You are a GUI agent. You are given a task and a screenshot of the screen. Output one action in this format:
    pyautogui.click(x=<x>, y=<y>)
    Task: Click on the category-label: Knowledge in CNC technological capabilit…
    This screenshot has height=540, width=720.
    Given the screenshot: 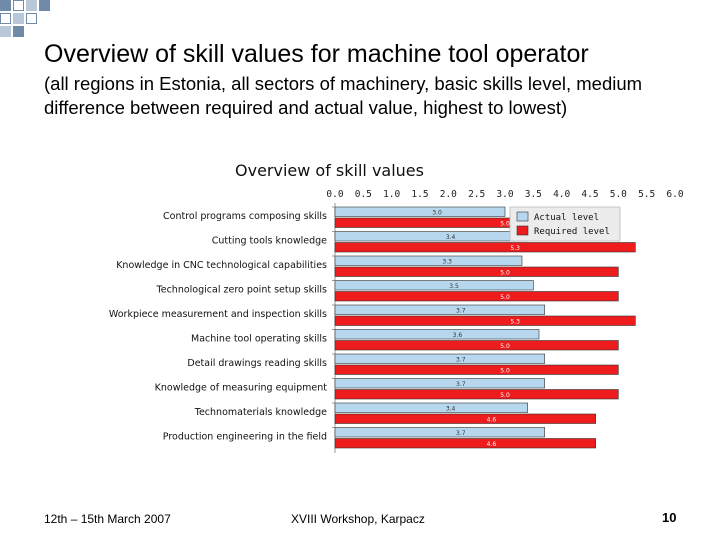 What is the action you would take?
    pyautogui.click(x=221, y=265)
    